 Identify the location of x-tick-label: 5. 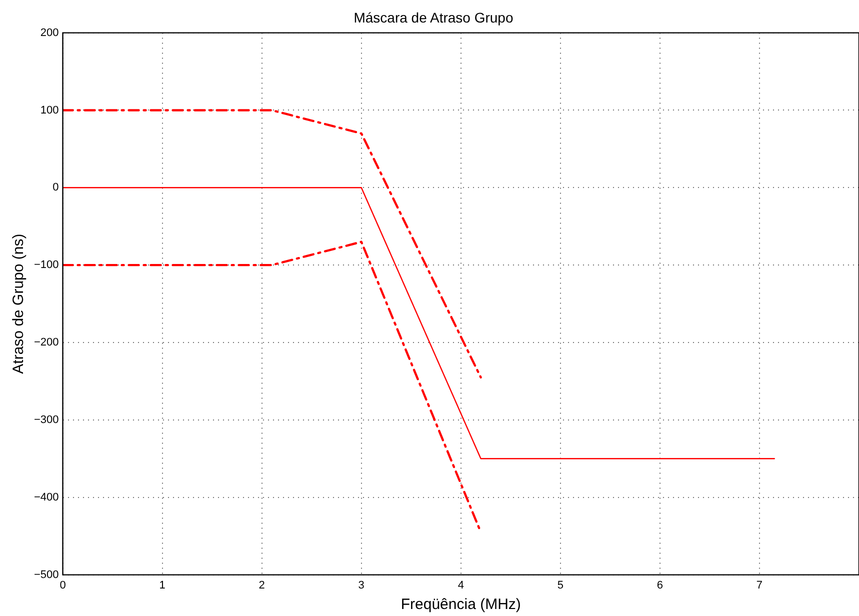
(560, 585).